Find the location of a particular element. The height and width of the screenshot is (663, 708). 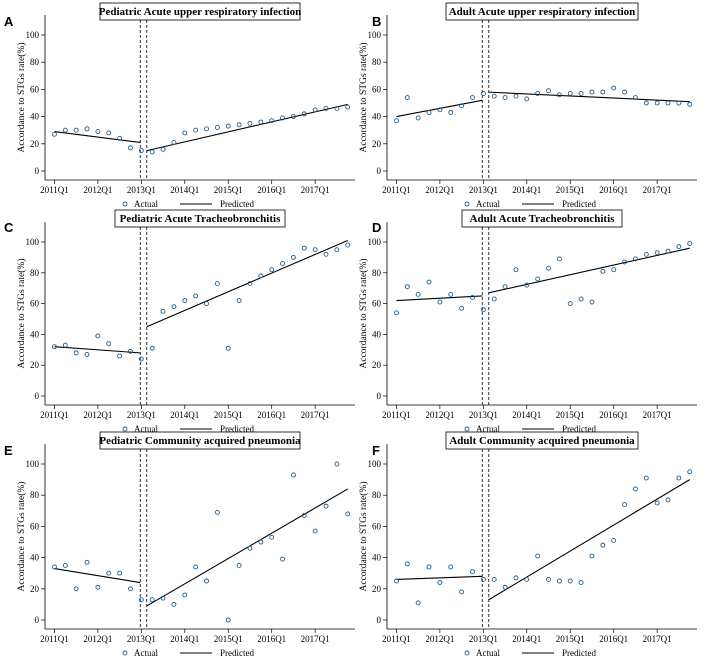

title-box is located at coordinates (200, 11).